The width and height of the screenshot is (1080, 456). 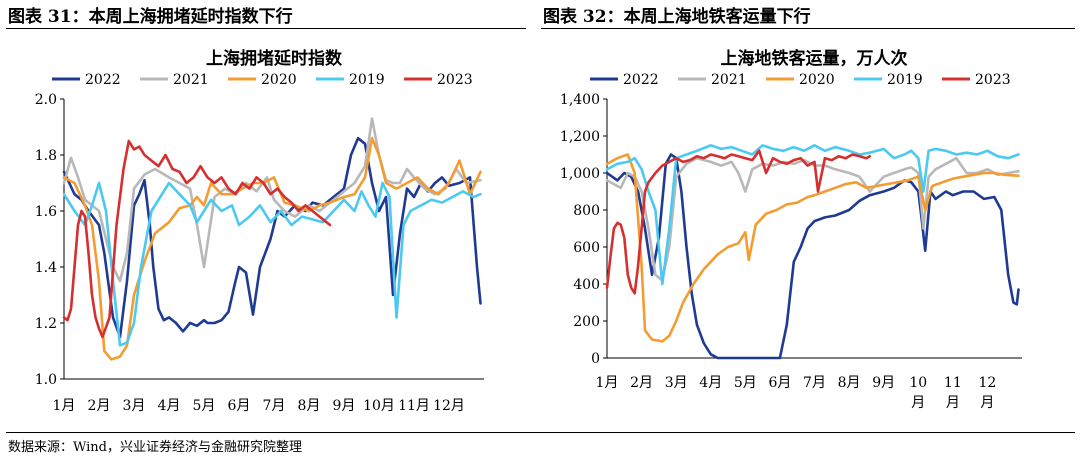 I want to click on chart1-x-tick-label: 2月, so click(x=99, y=406).